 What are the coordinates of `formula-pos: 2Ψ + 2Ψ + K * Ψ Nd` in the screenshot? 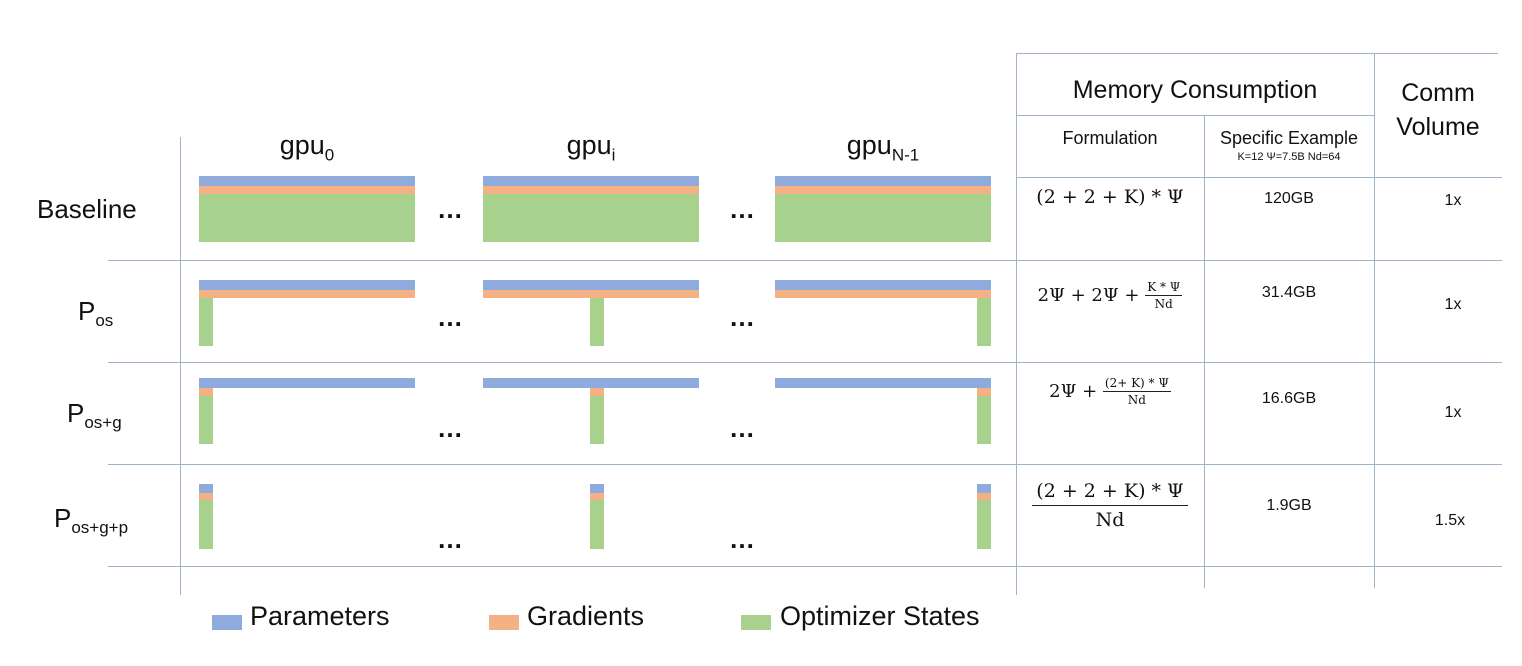 It's located at (1110, 295).